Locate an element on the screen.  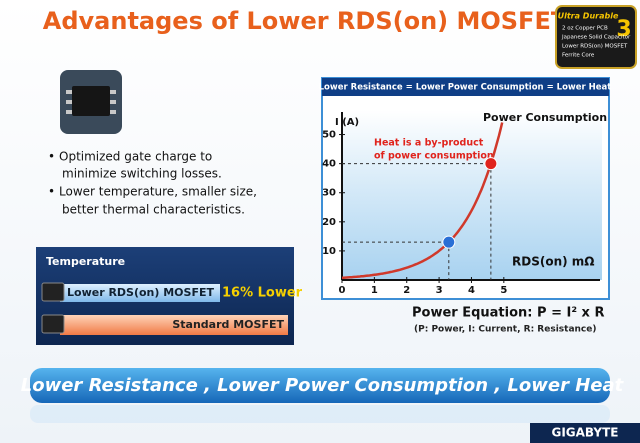
slide-title: Advantages of Lower RDS(on) MOSFET is located at coordinates (305, 21).